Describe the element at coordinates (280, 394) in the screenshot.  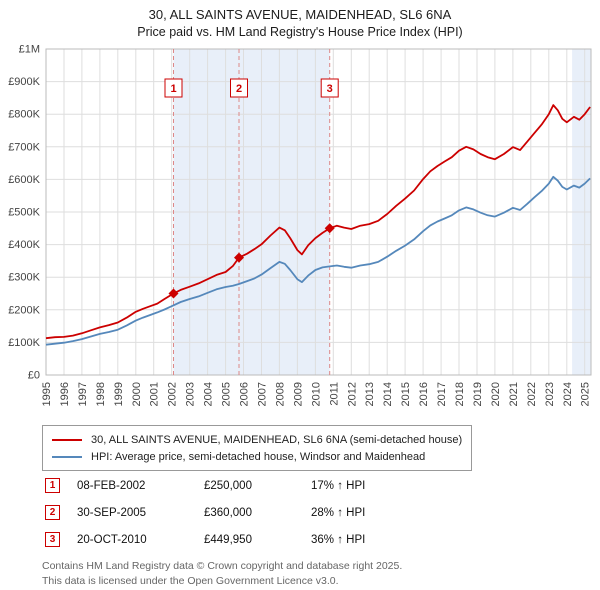
I see `x-axis-year-label: 2008` at that location.